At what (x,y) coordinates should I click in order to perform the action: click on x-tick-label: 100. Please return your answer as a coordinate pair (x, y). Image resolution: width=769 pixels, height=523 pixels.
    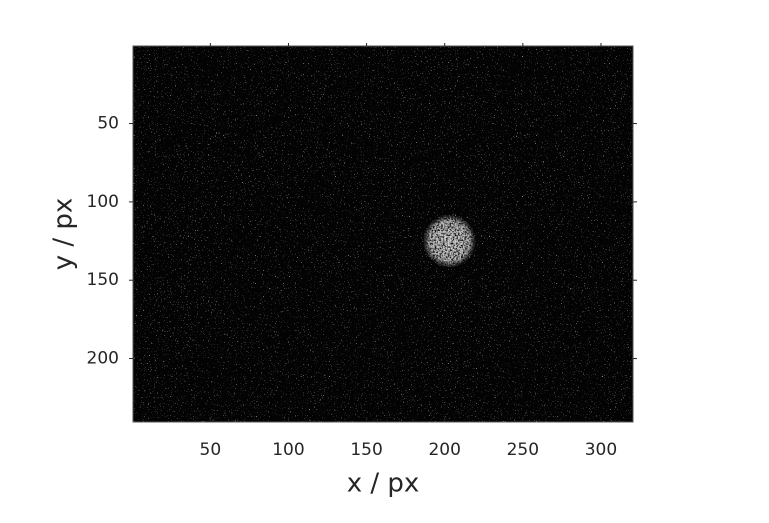
    Looking at the image, I should click on (288, 450).